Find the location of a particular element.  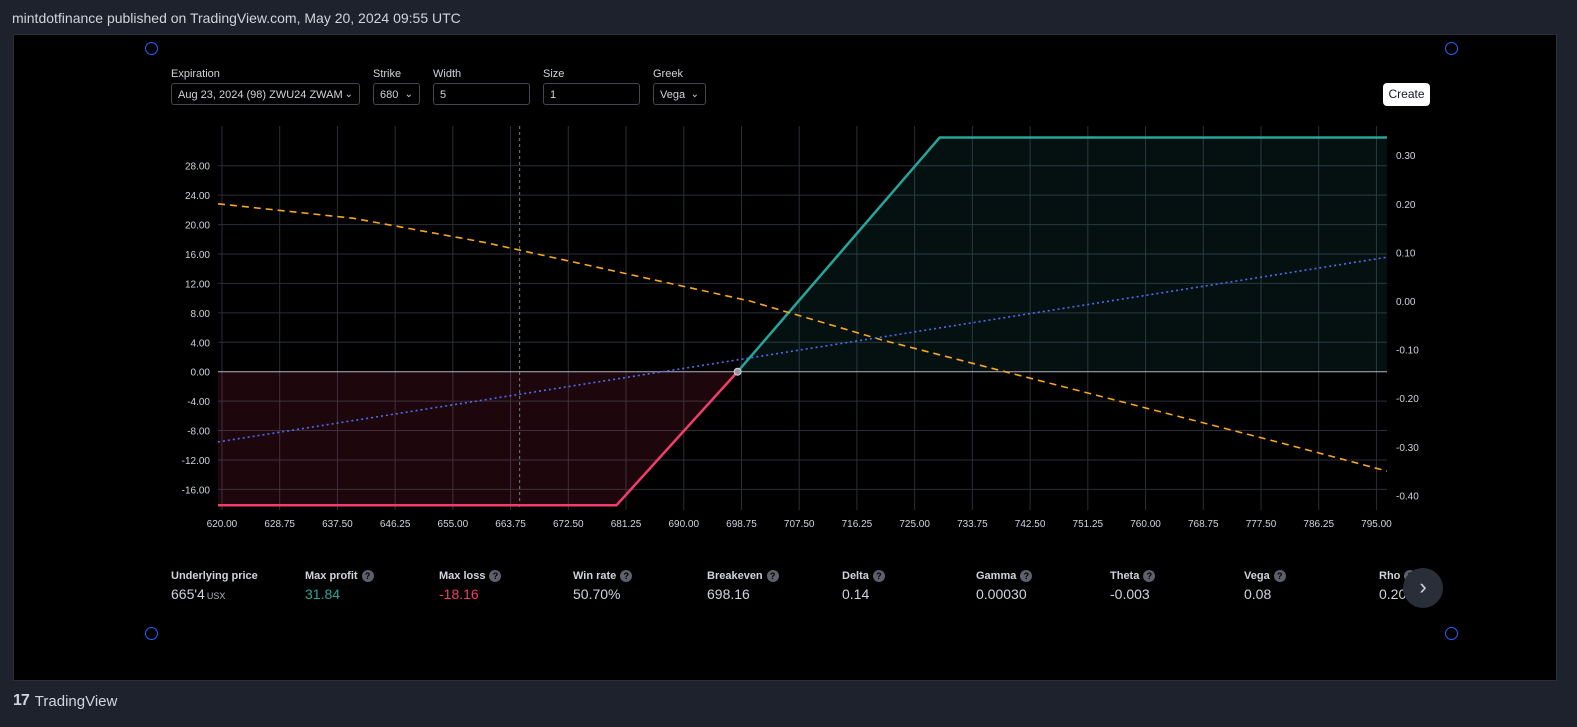

stat-value-text: 0.08 is located at coordinates (1258, 594).